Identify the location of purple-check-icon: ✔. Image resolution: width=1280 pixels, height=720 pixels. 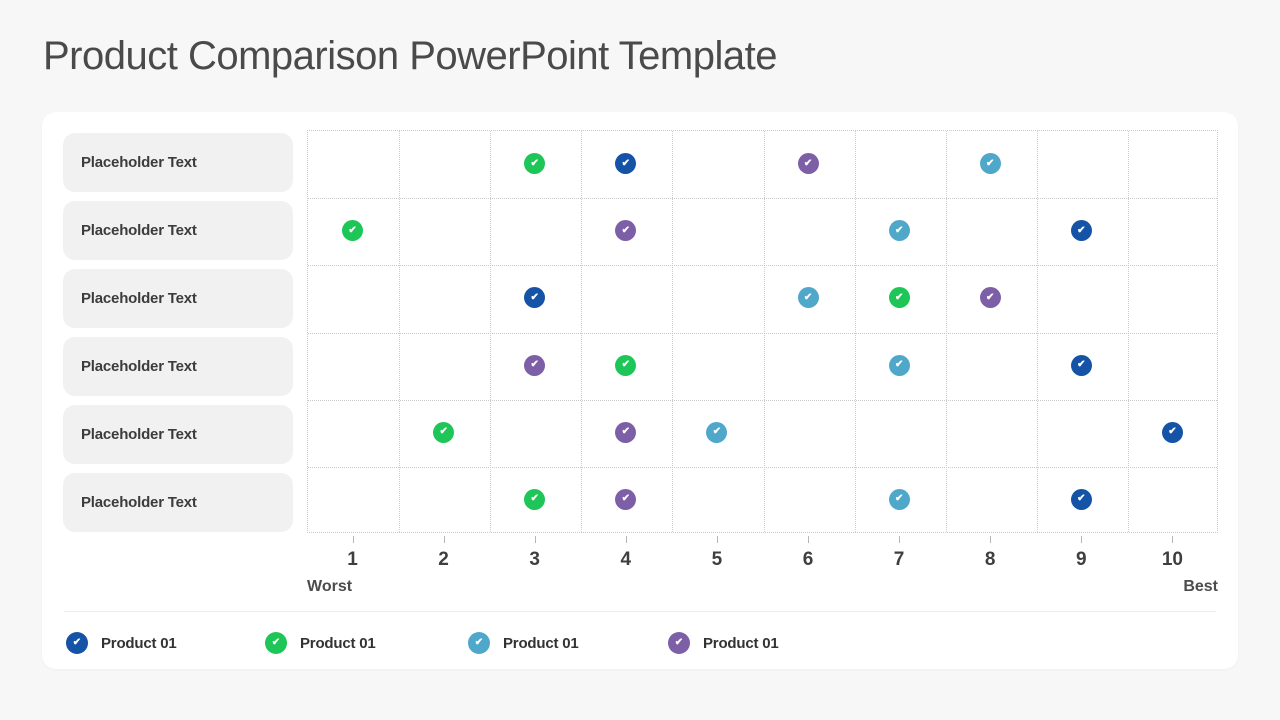
(679, 643).